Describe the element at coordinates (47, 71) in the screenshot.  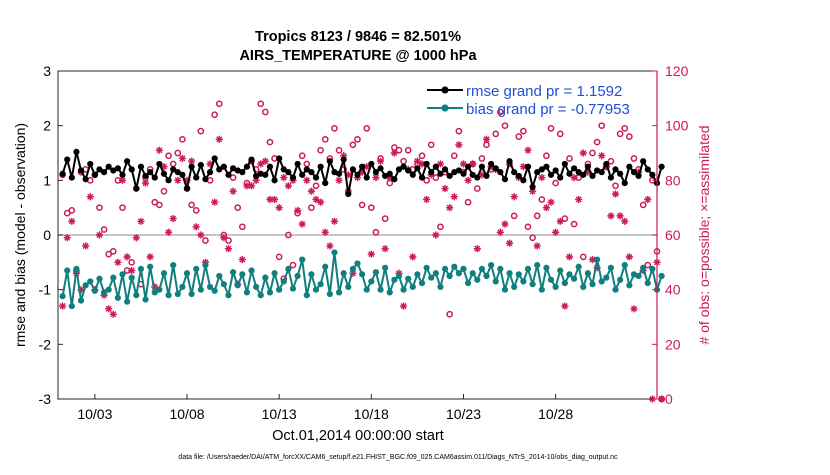
I see `y-left-tick-label: 3` at that location.